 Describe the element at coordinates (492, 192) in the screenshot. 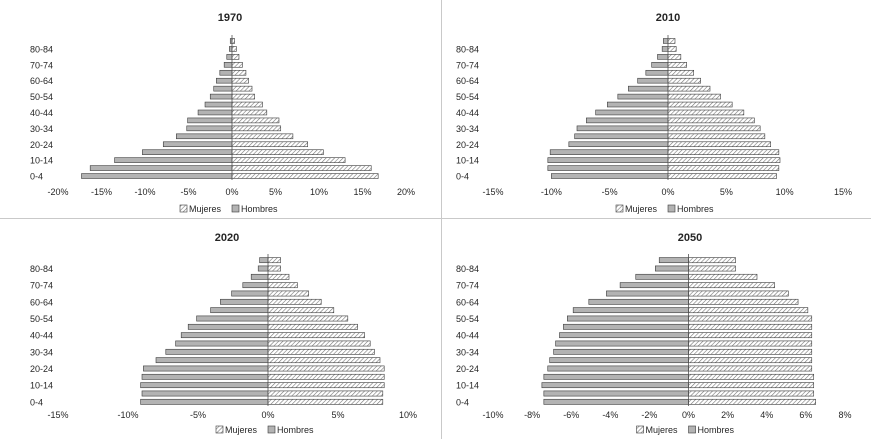

I see `x-tick-label: -15%` at that location.